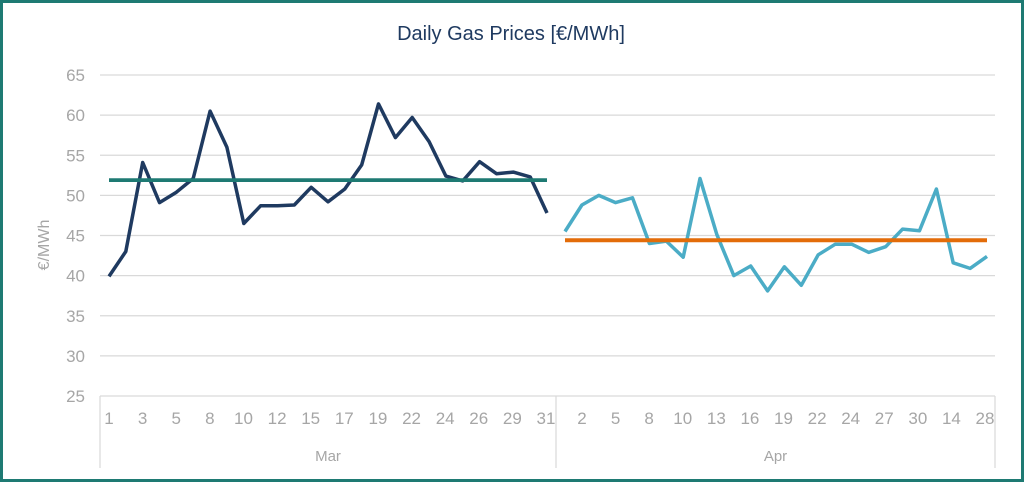 Image resolution: width=1024 pixels, height=482 pixels. I want to click on y-tick-label: 60, so click(75, 115).